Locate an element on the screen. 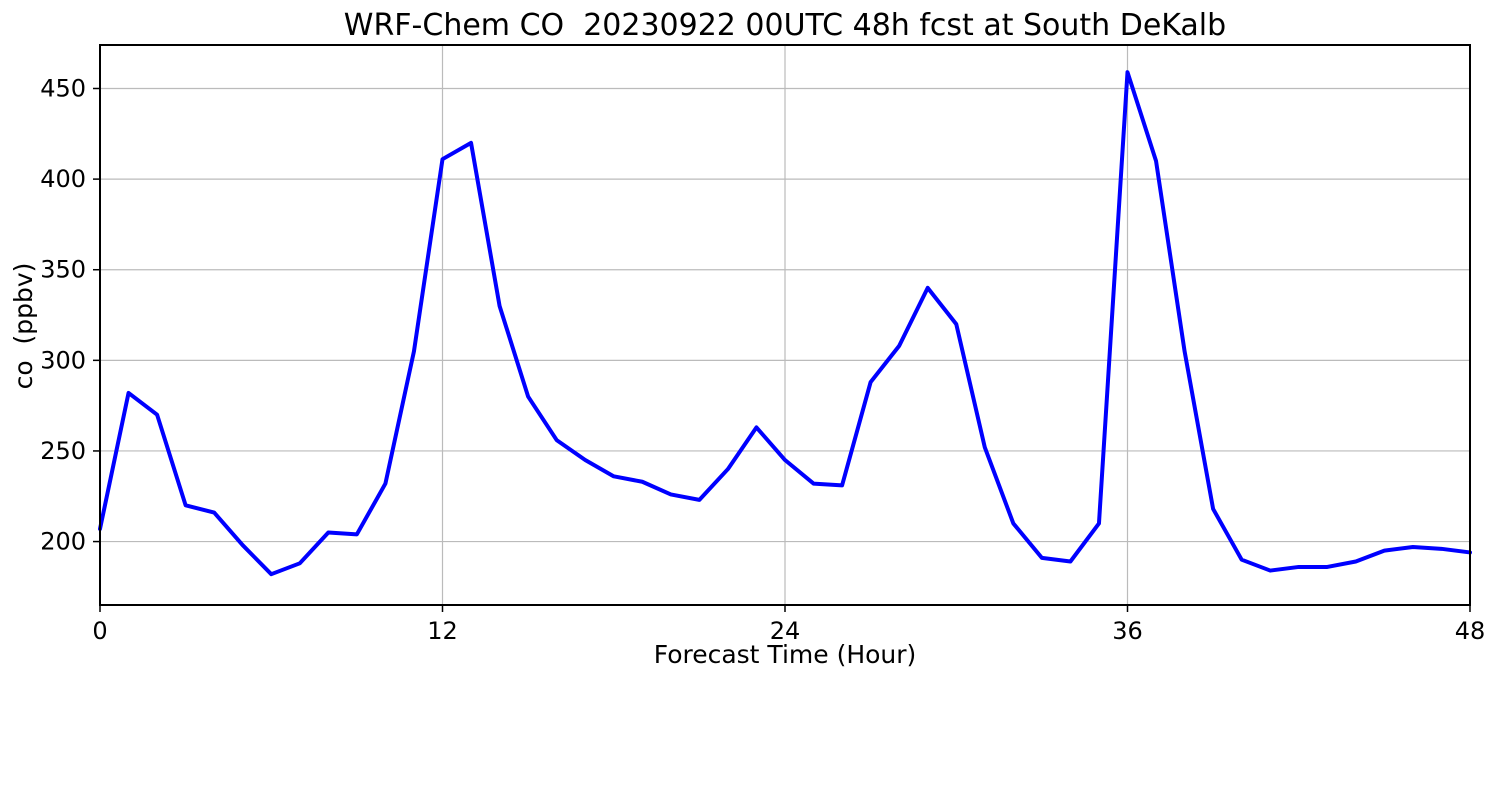 The height and width of the screenshot is (800, 1500). y-tick-label: 400 is located at coordinates (63, 179).